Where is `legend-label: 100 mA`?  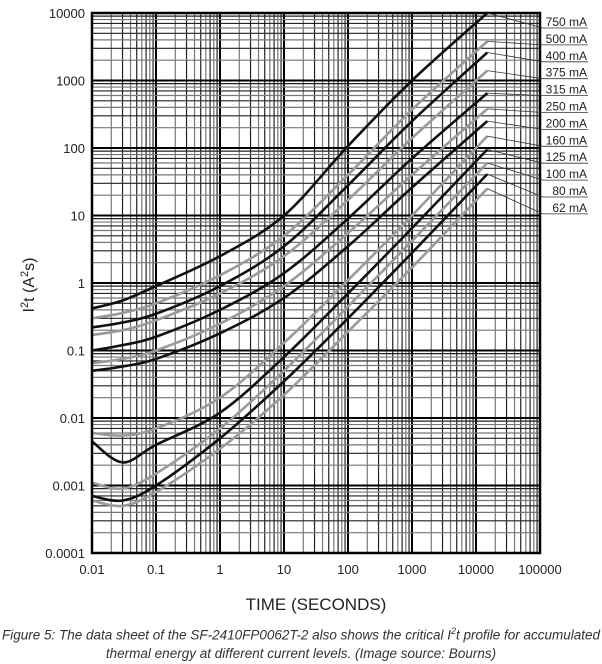
legend-label: 100 mA is located at coordinates (566, 174).